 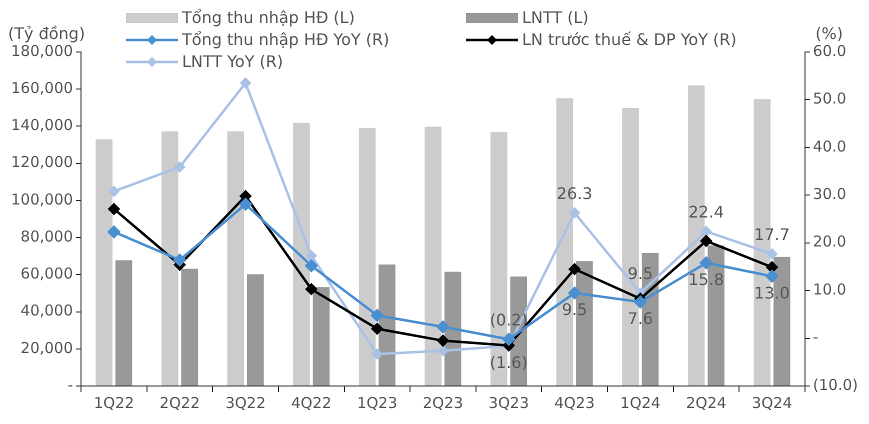 What do you see at coordinates (829, 146) in the screenshot?
I see `y2-tick-label: 40.0` at bounding box center [829, 146].